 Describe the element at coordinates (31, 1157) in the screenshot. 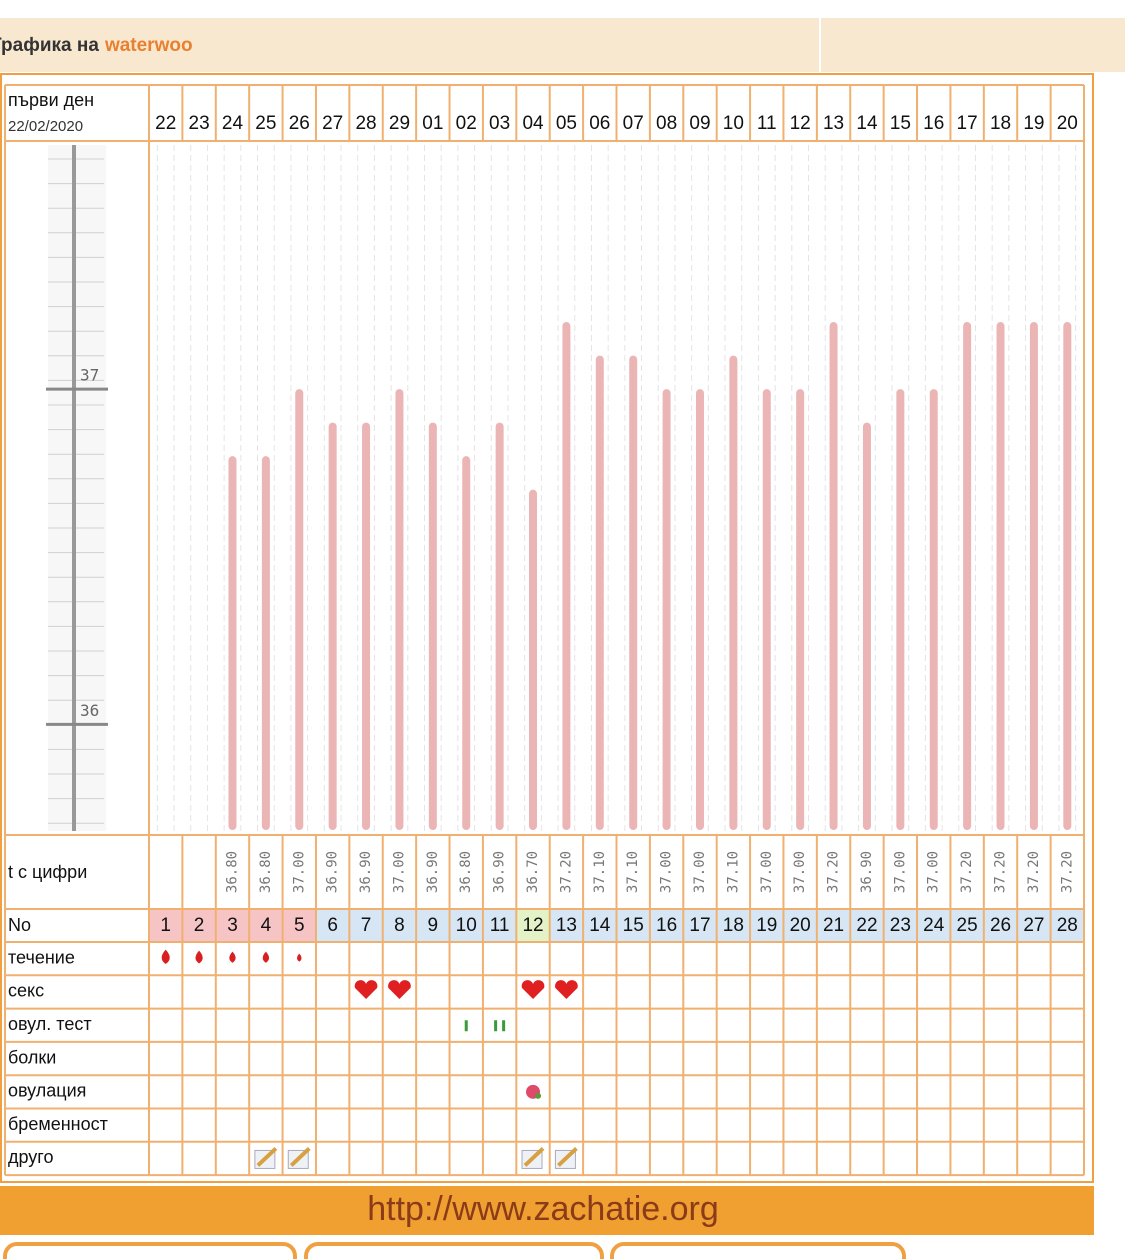

I see `row-label: друго` at that location.